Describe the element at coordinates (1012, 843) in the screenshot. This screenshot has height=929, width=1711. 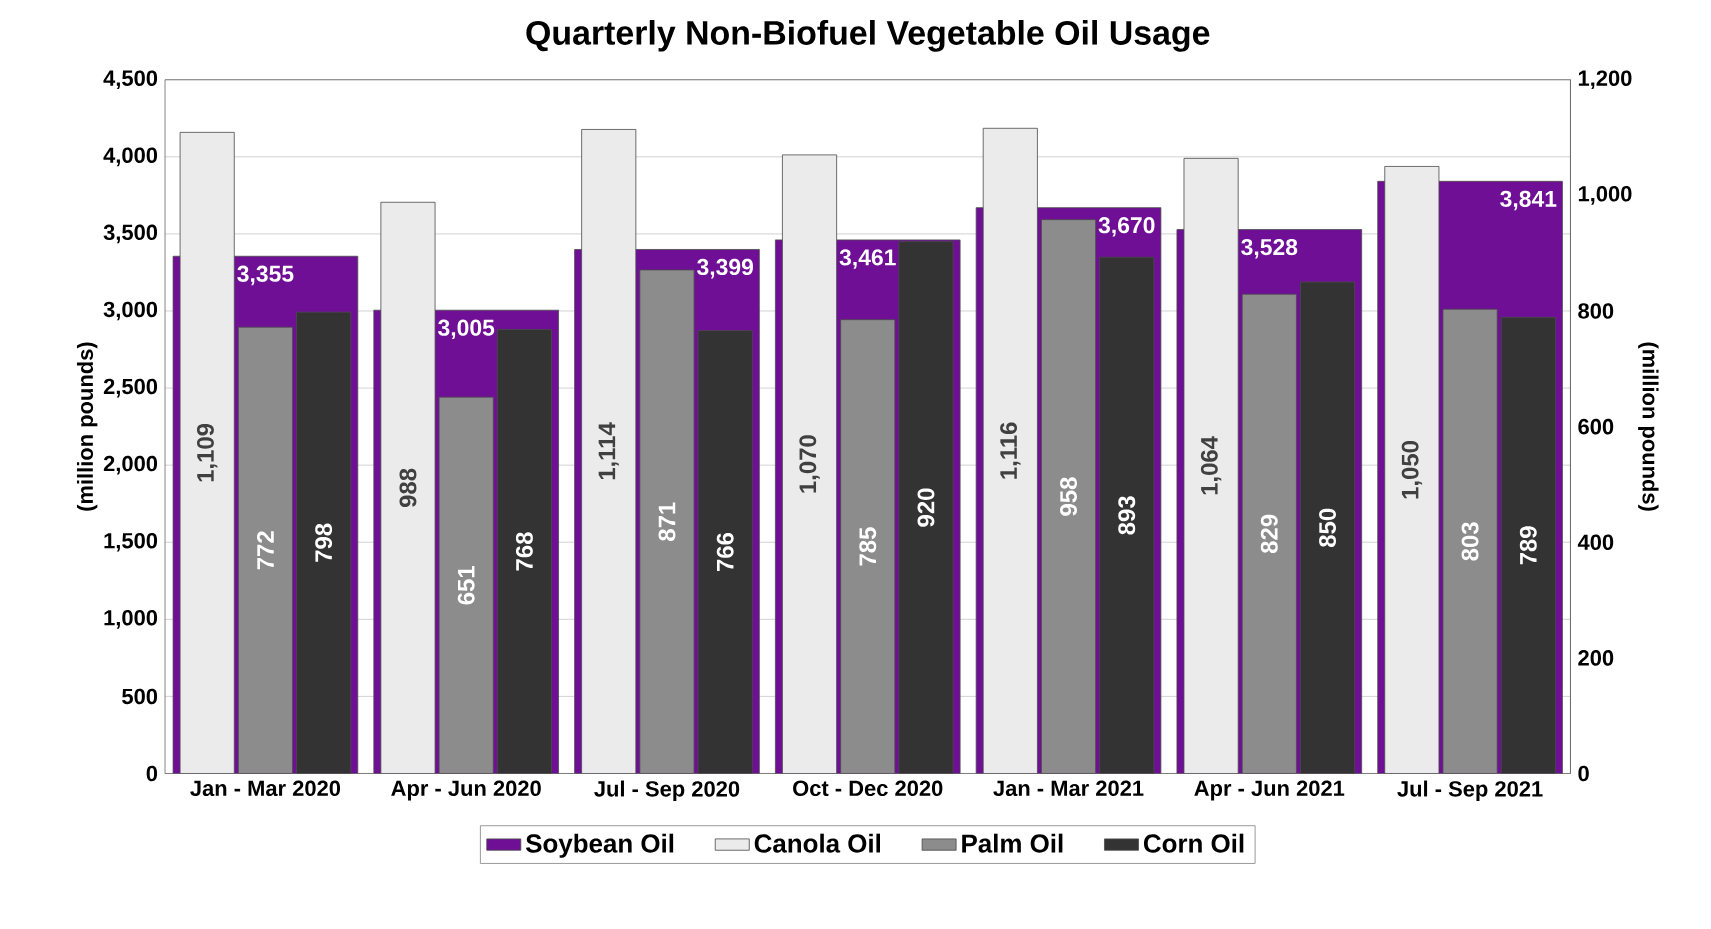
I see `legend-label: Palm Oil` at that location.